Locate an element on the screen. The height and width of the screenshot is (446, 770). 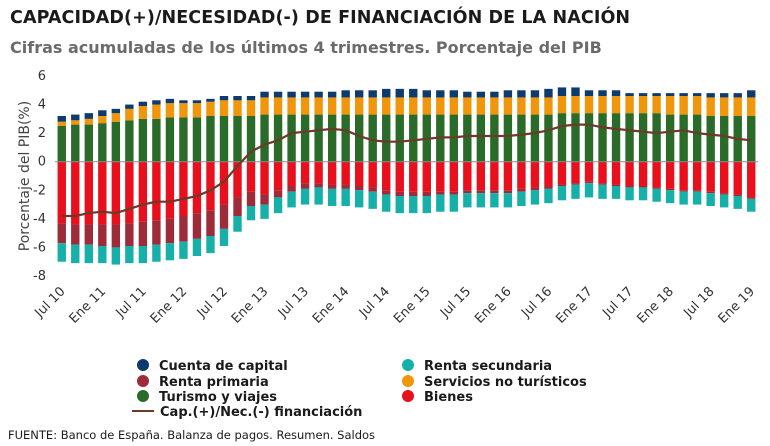
legend-swatch-cuenta-capital is located at coordinates (143, 365).